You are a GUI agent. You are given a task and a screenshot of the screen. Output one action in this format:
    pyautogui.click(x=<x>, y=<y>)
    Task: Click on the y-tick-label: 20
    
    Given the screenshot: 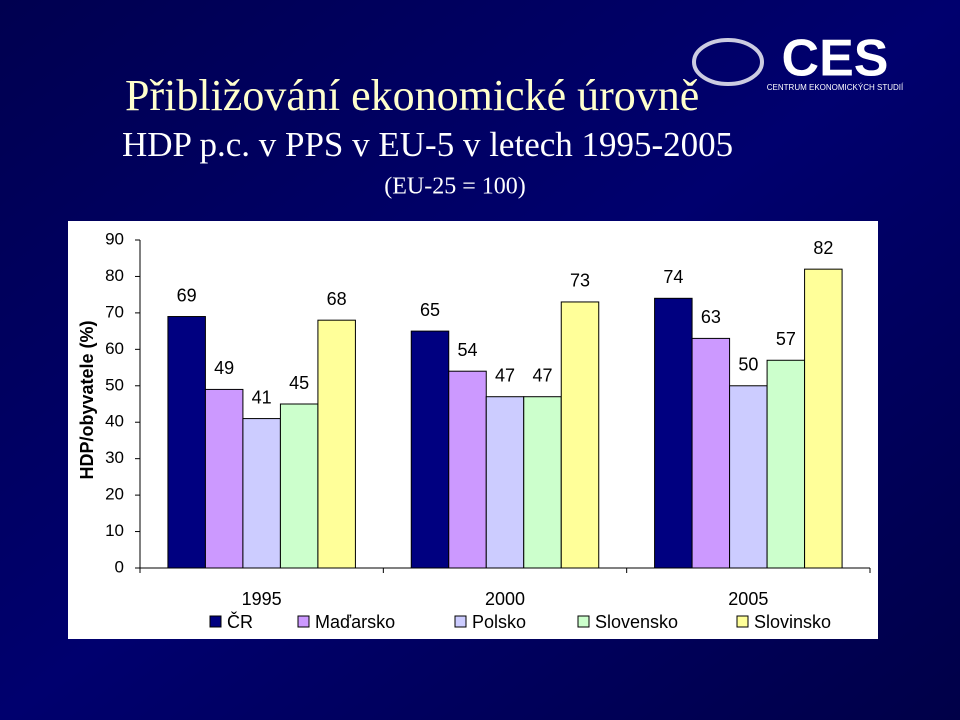 What is the action you would take?
    pyautogui.click(x=114, y=494)
    